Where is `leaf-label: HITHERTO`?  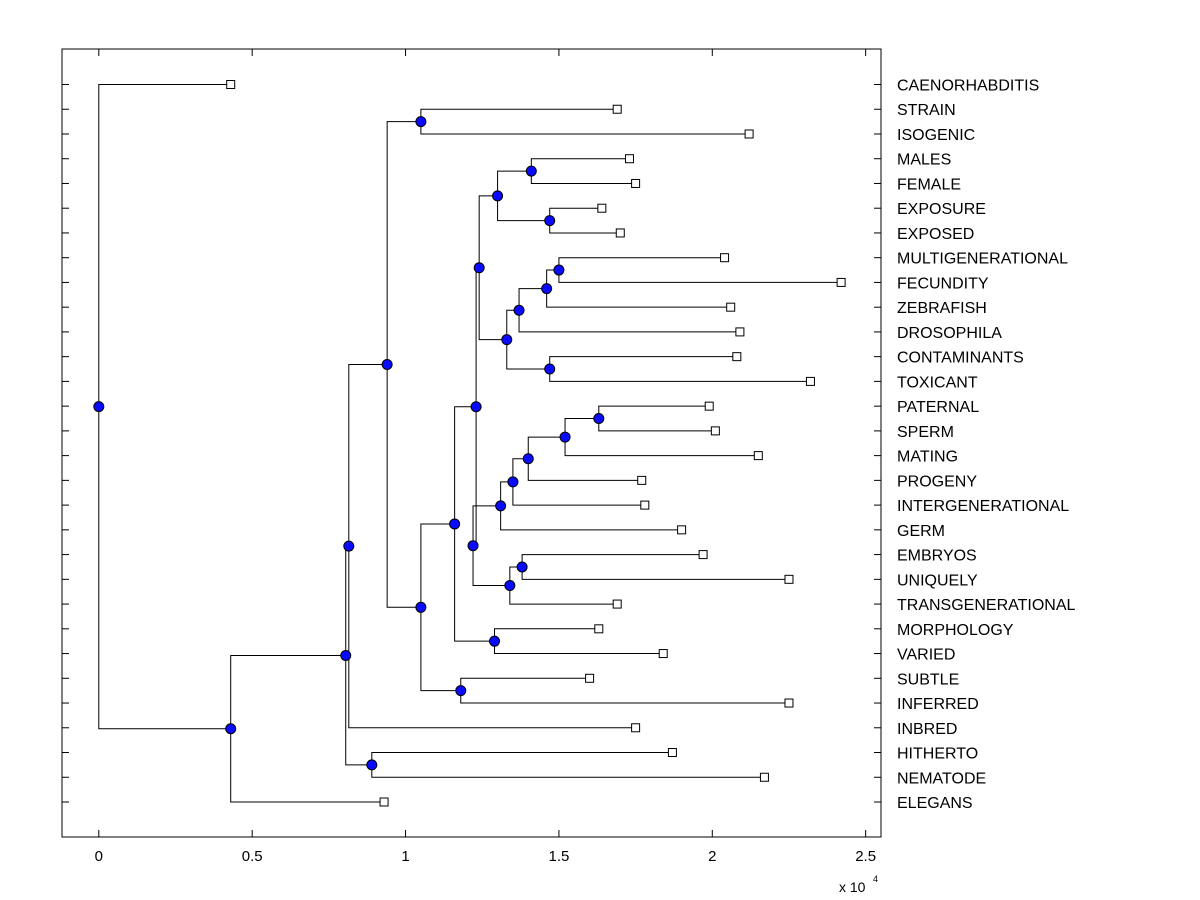 leaf-label: HITHERTO is located at coordinates (937, 754).